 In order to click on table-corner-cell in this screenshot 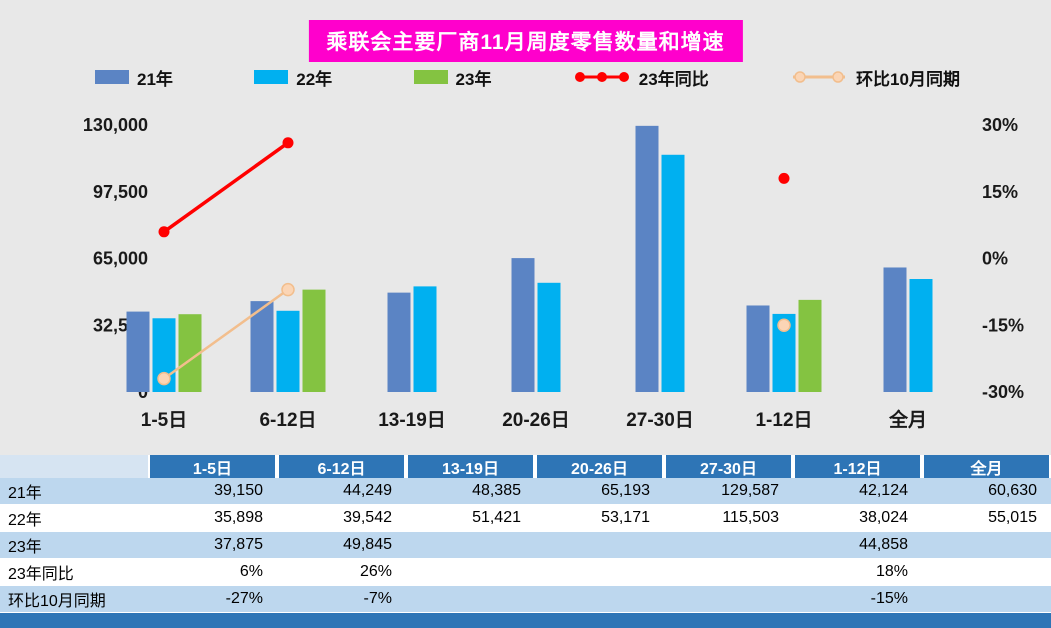, I will do `click(74, 466)`.